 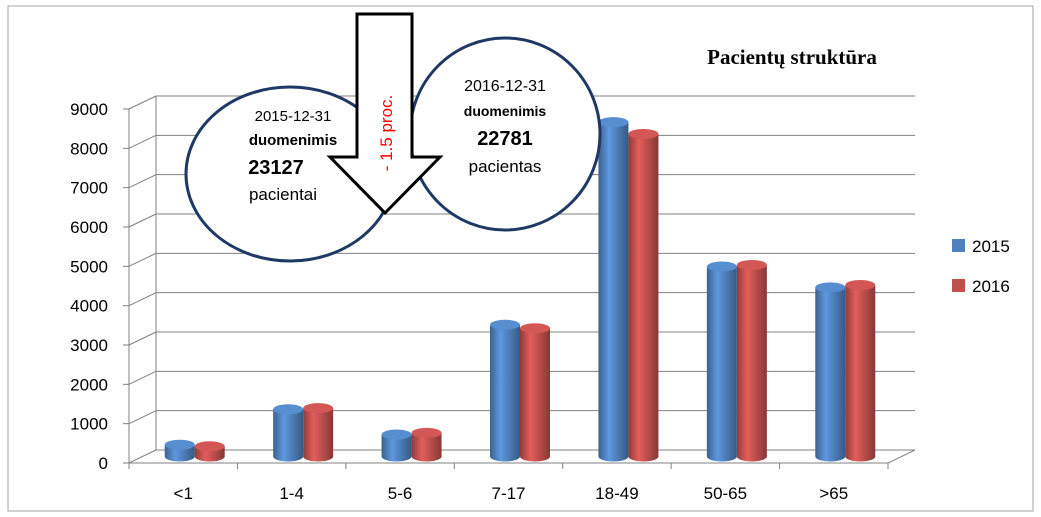 What do you see at coordinates (792, 57) in the screenshot?
I see `chart-title: Pacientų struktūra` at bounding box center [792, 57].